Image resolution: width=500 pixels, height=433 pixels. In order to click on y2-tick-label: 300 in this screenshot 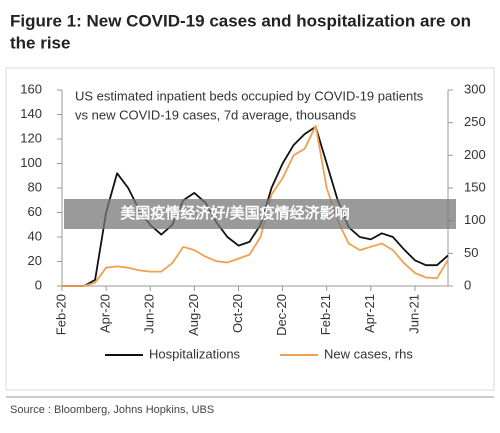, I will do `click(475, 88)`.